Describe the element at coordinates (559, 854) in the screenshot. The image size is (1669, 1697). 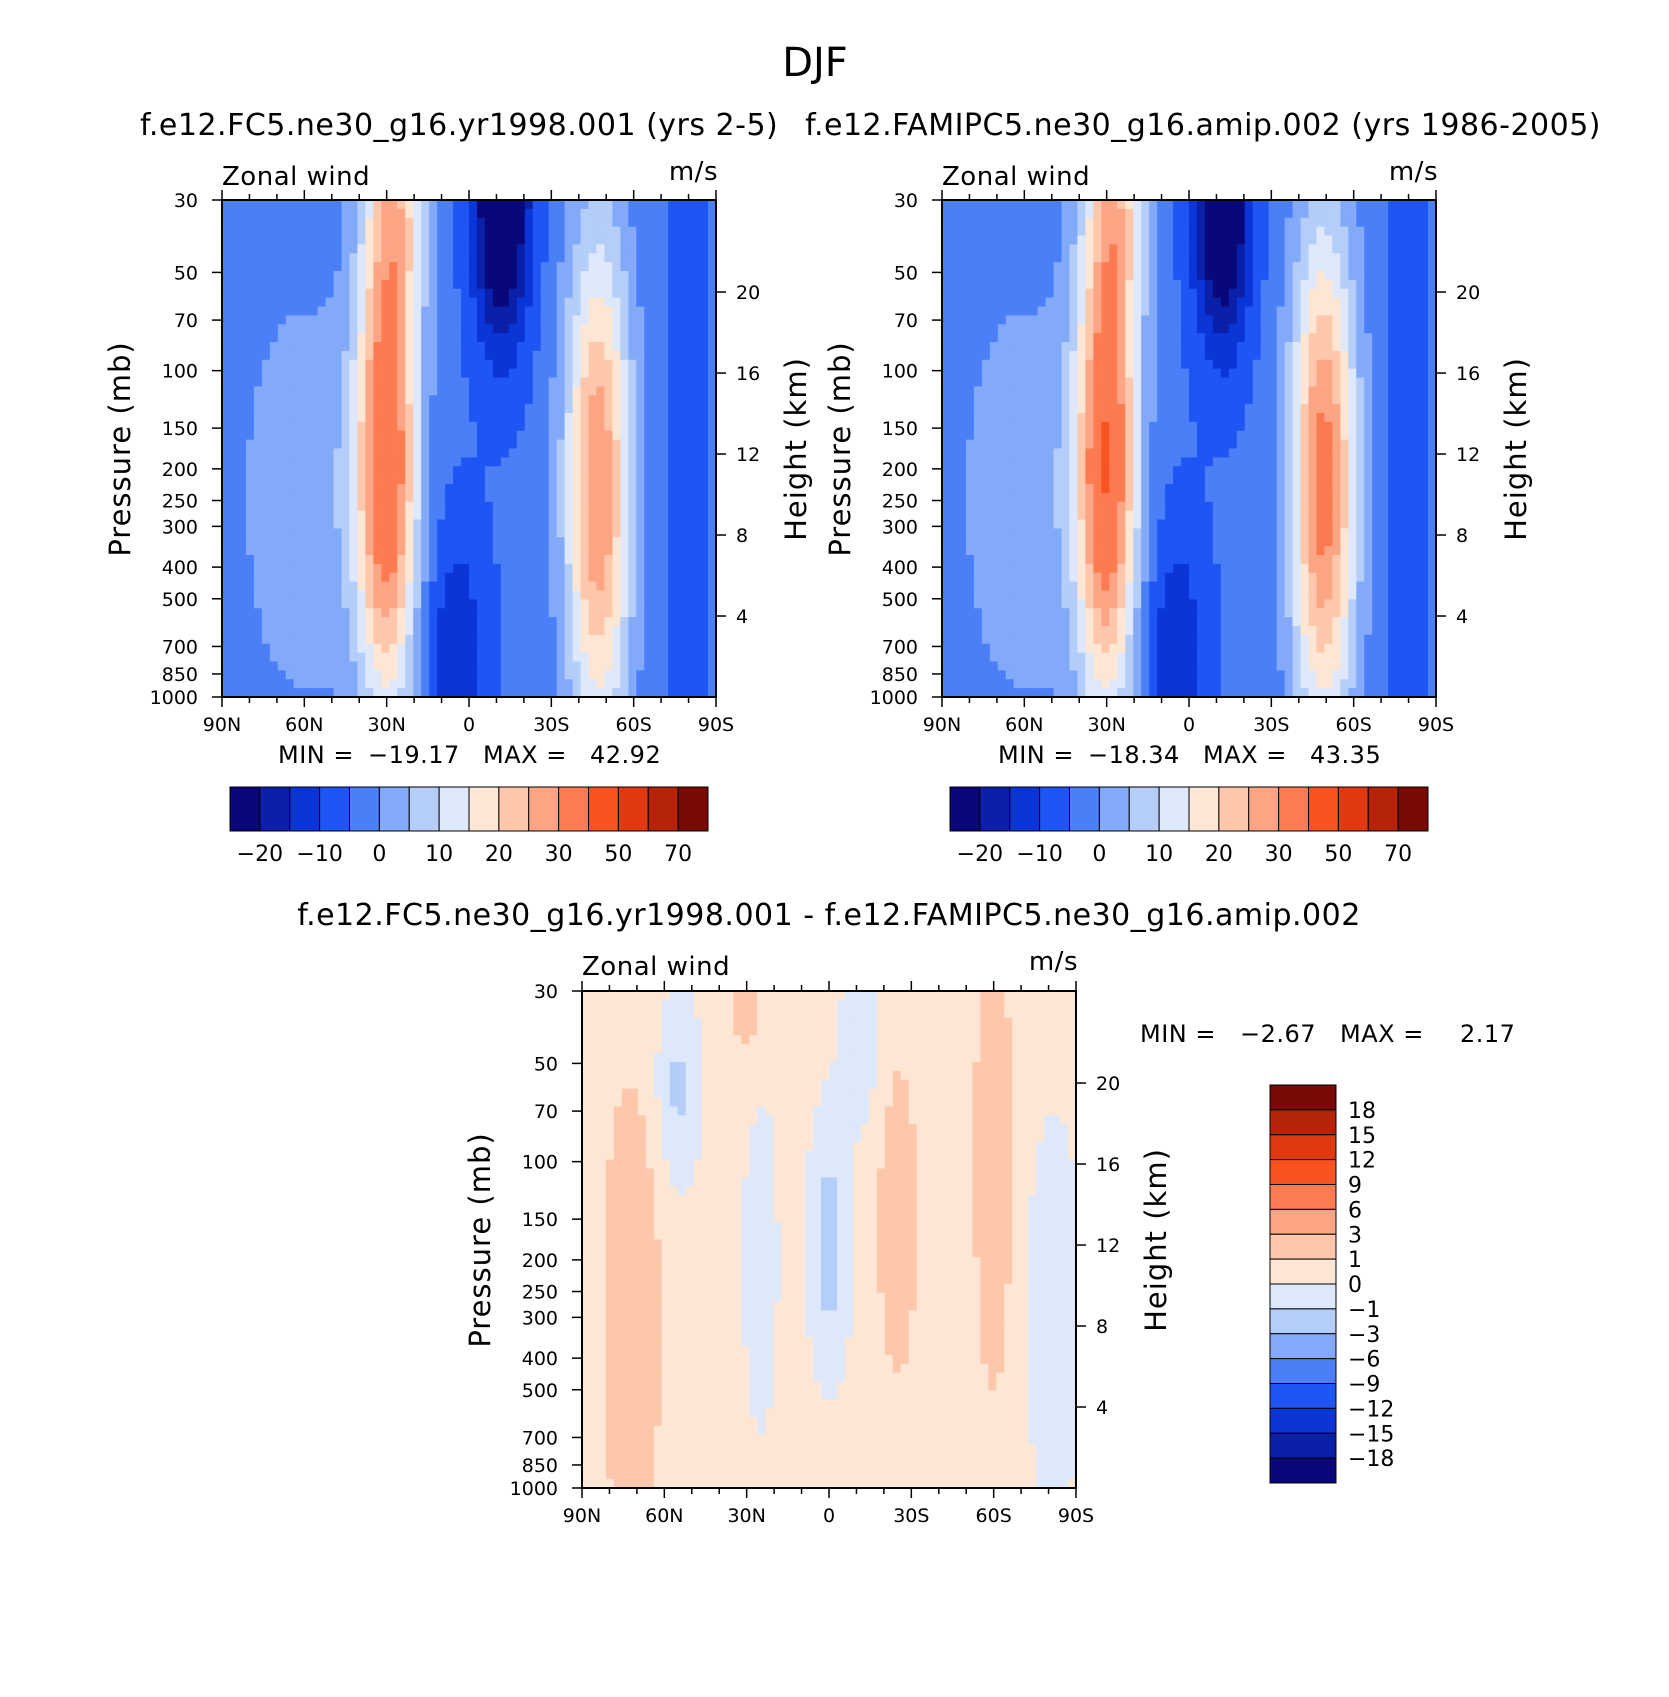
I see `colorbar-label: 30` at that location.